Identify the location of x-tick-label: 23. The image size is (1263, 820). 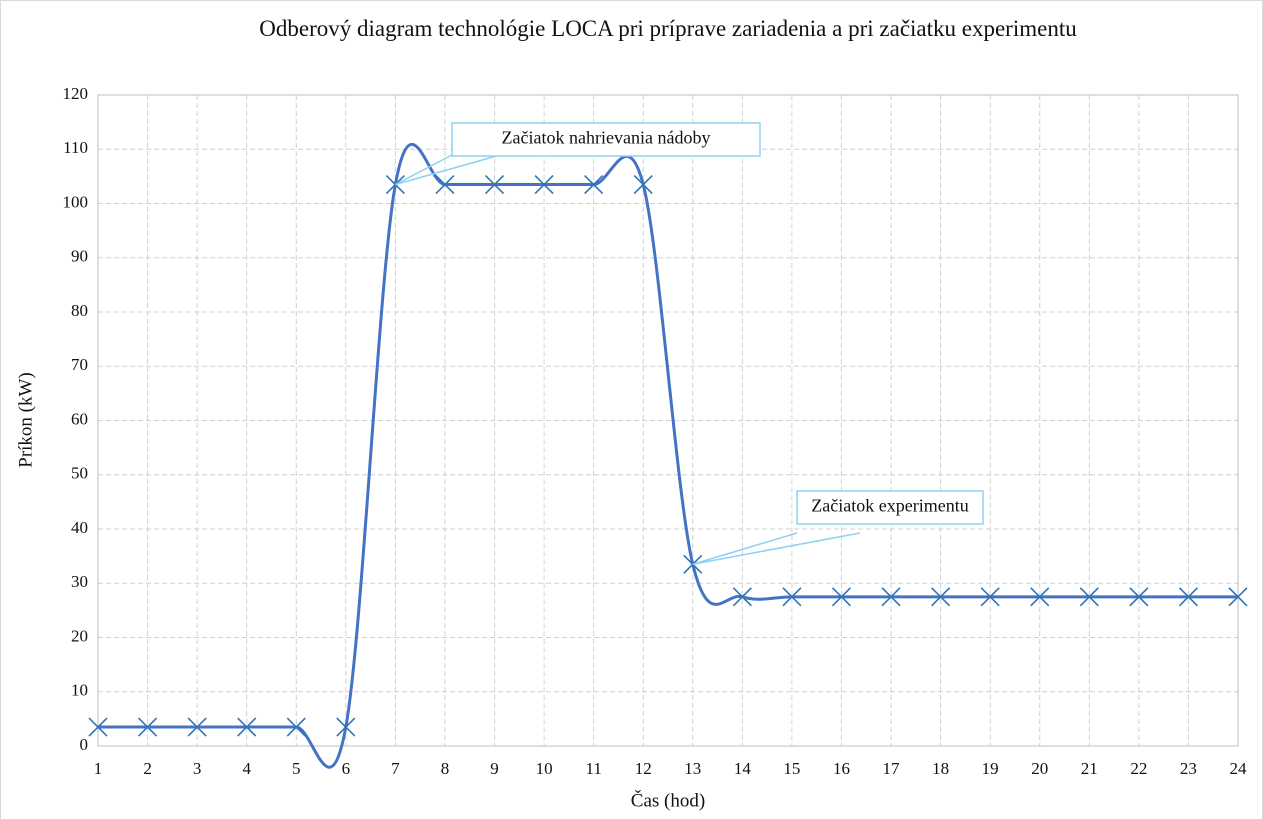
(1188, 768).